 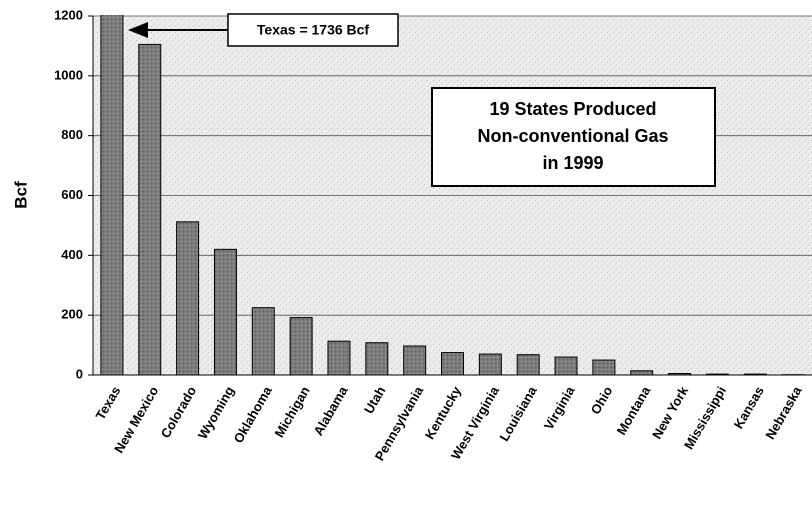 I want to click on x-tick-label: Utah, so click(x=374, y=400).